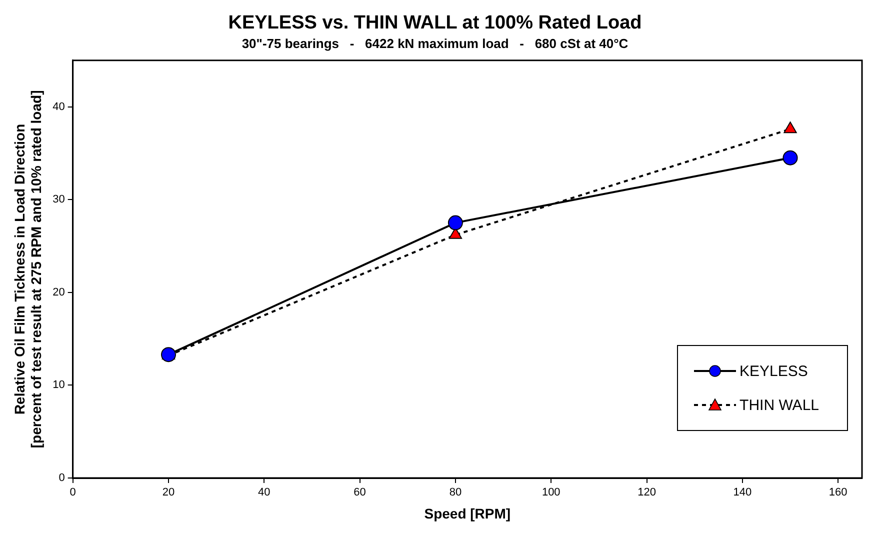 The width and height of the screenshot is (880, 535). What do you see at coordinates (264, 492) in the screenshot?
I see `x-tick-label: 40` at bounding box center [264, 492].